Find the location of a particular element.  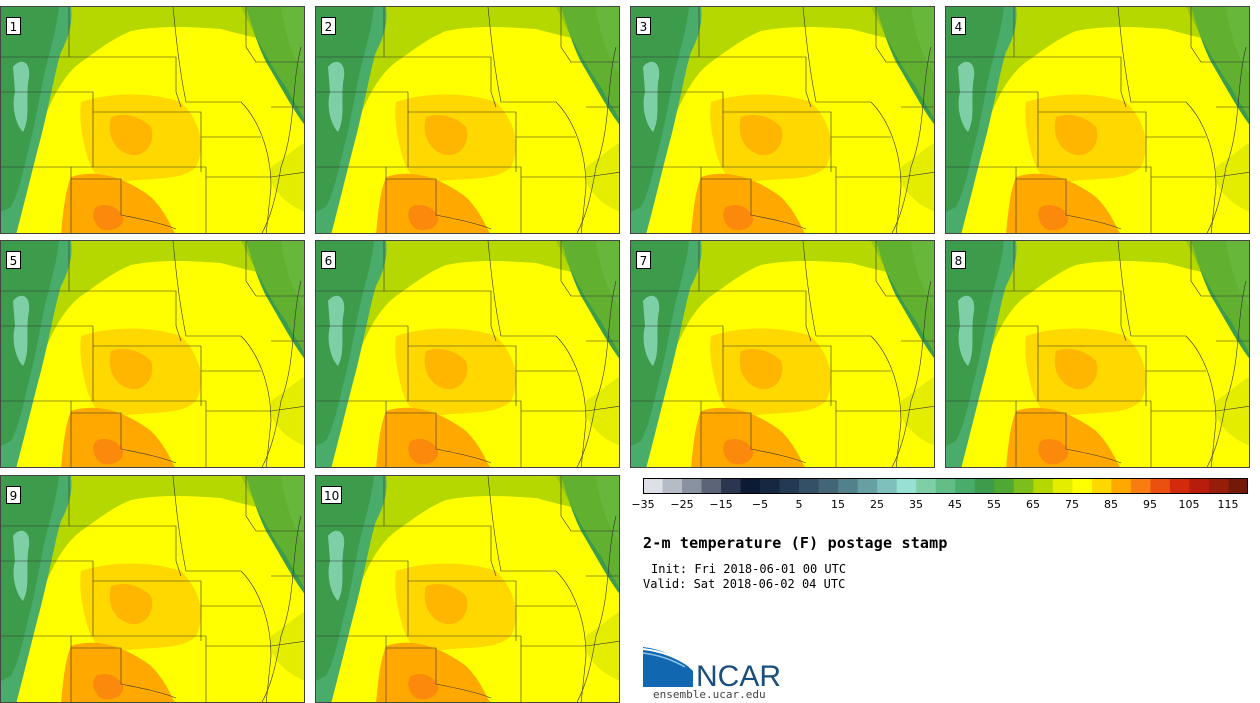

colorbar is located at coordinates (945, 486).